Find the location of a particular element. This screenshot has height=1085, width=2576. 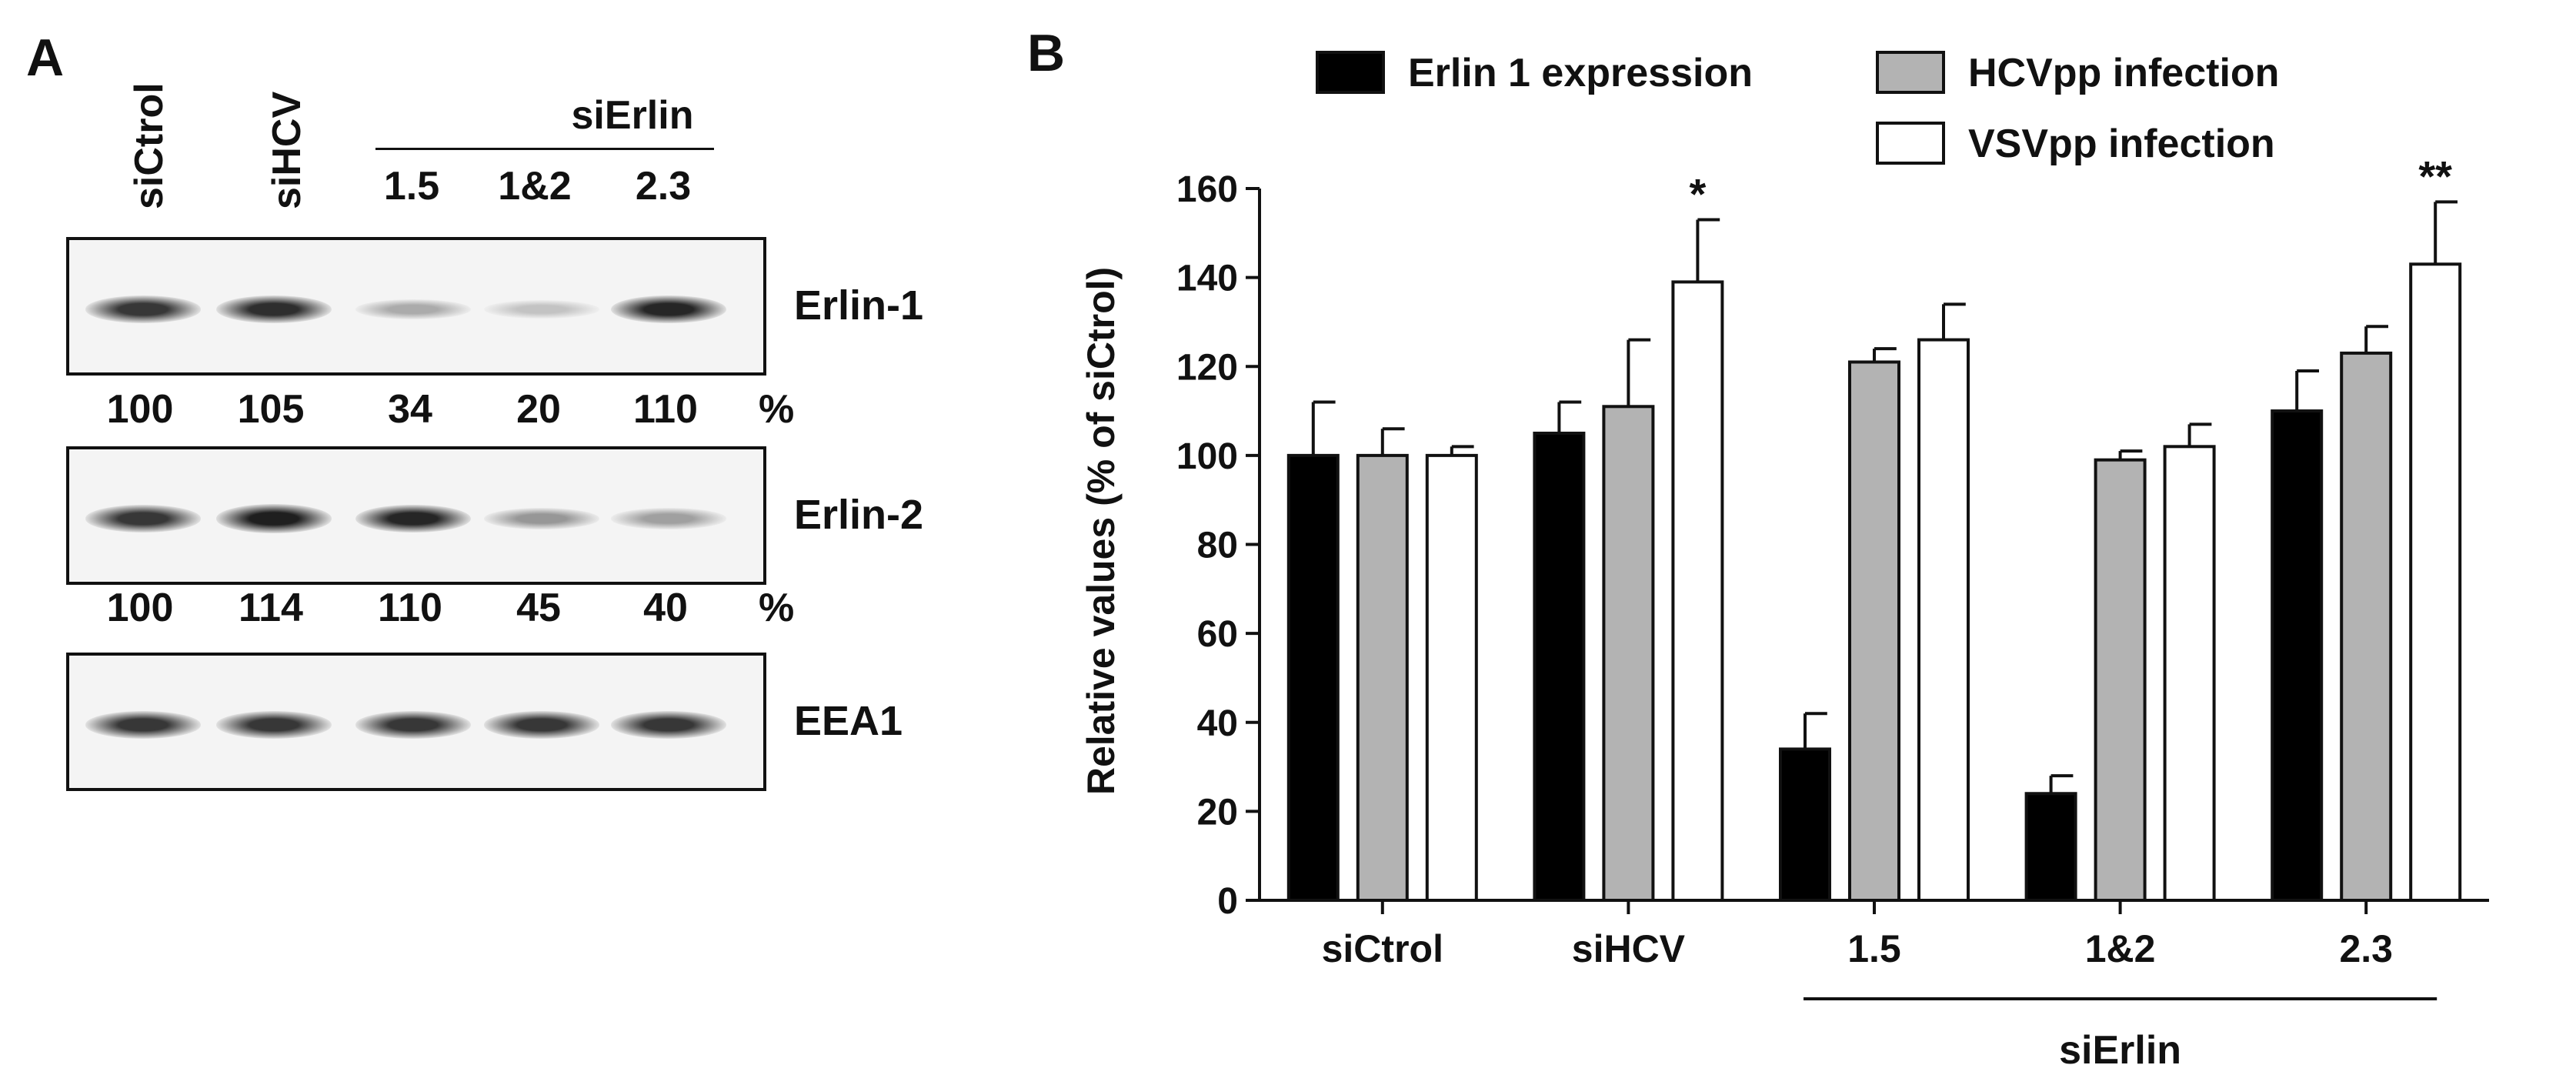

quant-erlin1-lane3: 34 is located at coordinates (410, 409).